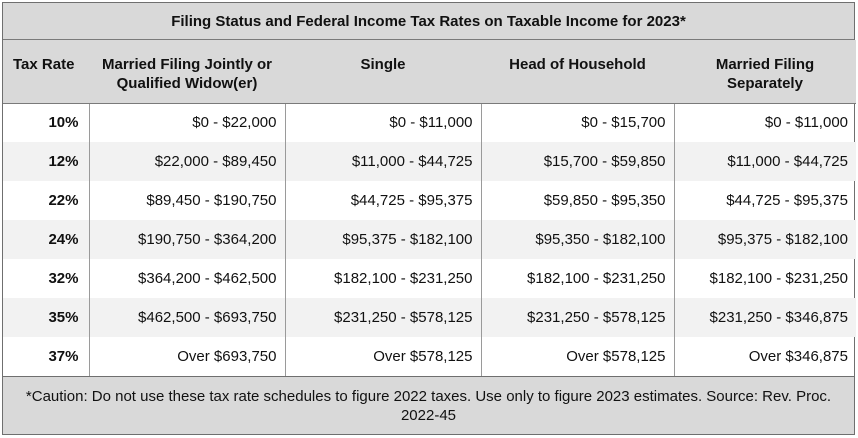  Describe the element at coordinates (63, 356) in the screenshot. I see `rate-cell: 37%` at that location.